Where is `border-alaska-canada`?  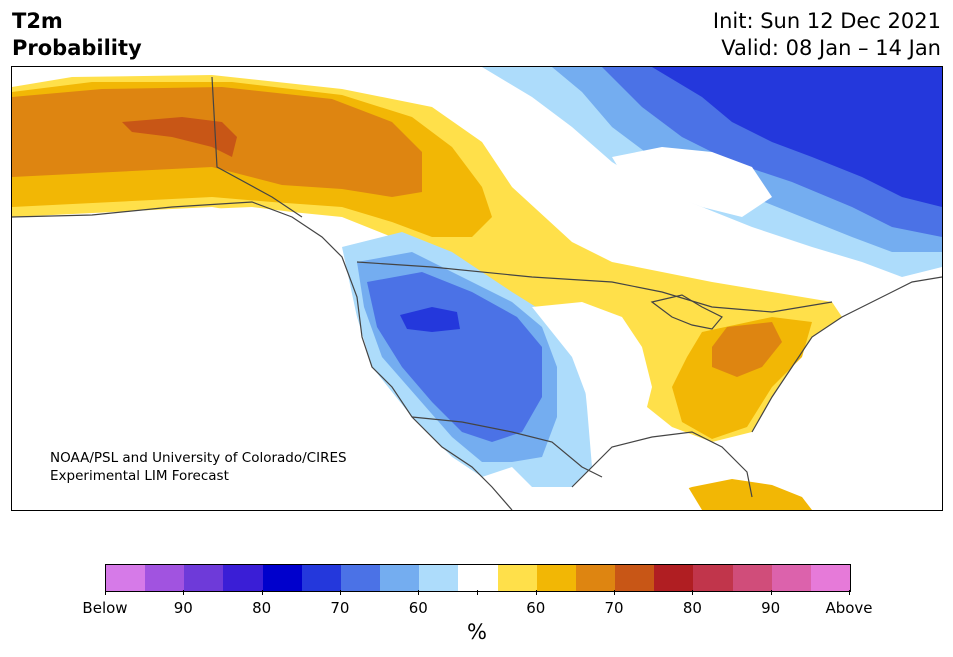
border-alaska-canada is located at coordinates (257, 147).